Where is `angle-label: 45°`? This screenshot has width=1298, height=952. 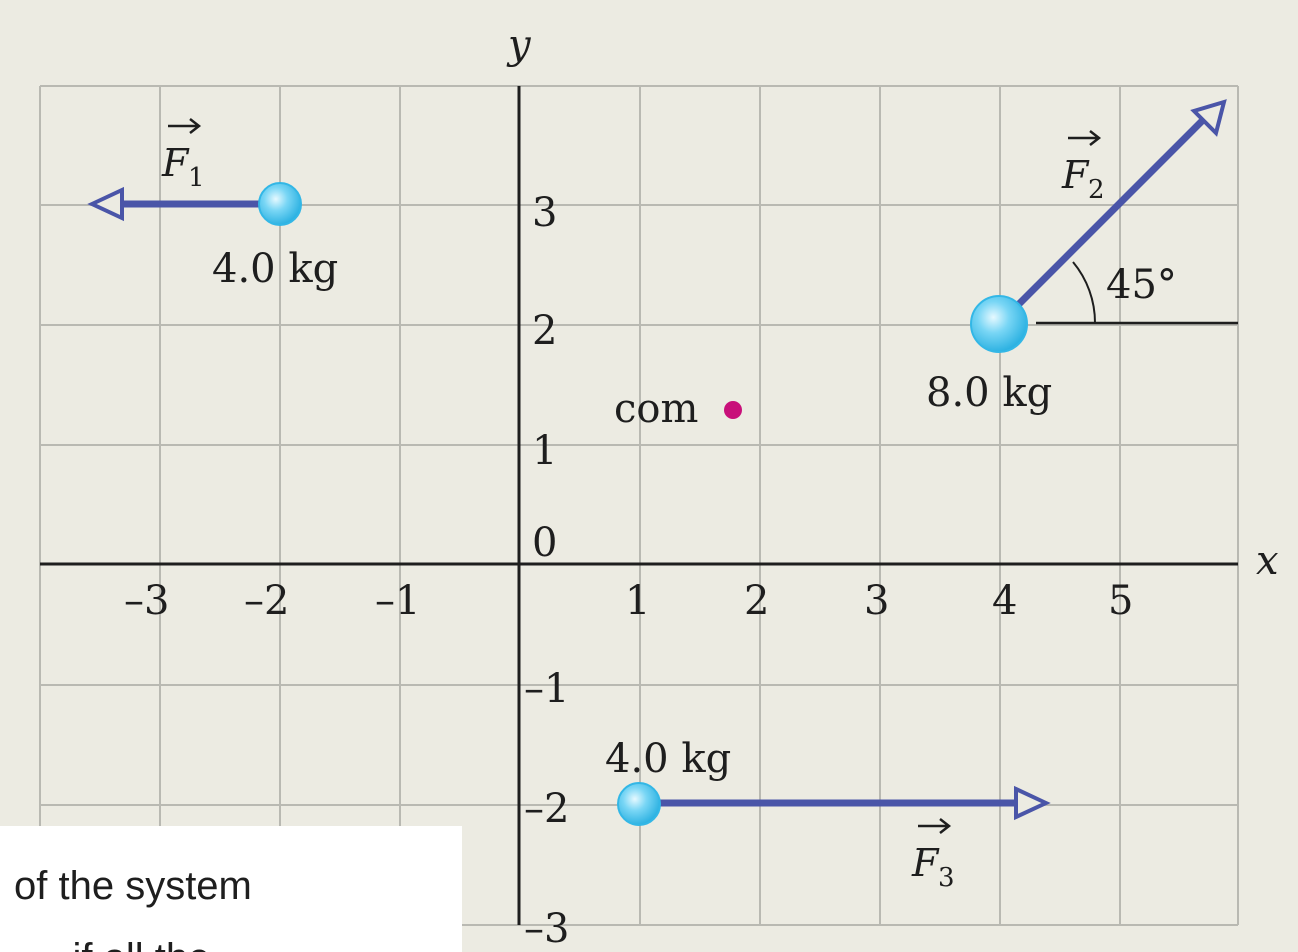 angle-label: 45° is located at coordinates (1141, 285).